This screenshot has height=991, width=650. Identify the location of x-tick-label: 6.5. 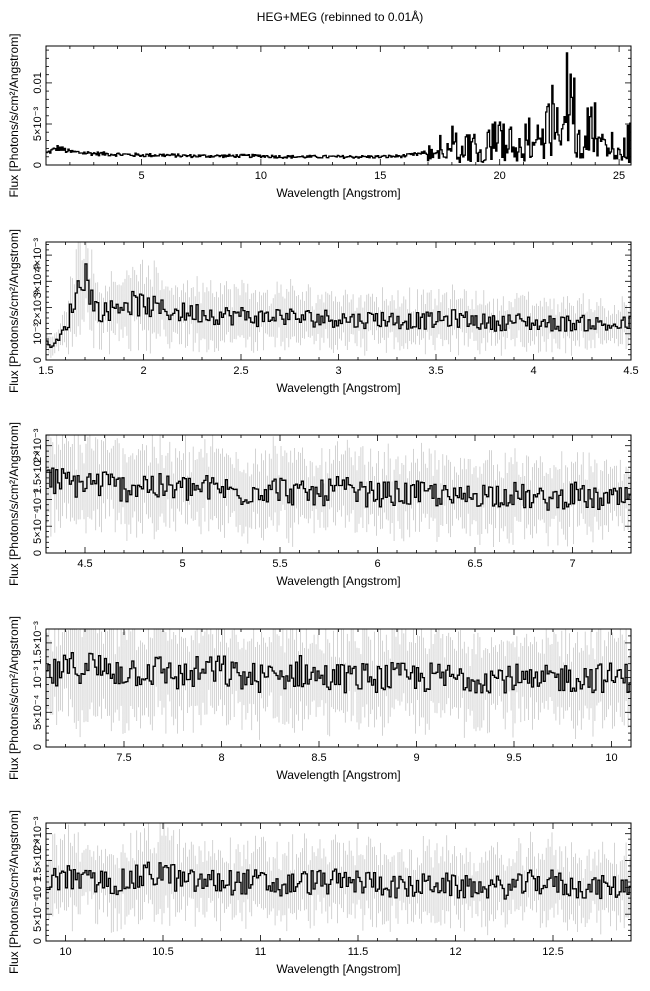
(474, 564).